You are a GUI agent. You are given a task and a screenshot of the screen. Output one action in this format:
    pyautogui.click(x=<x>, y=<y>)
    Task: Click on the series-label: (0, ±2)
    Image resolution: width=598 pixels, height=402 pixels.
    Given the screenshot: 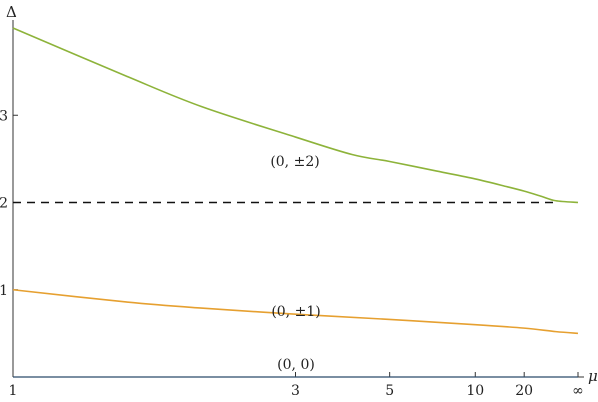 What is the action you would take?
    pyautogui.click(x=294, y=162)
    